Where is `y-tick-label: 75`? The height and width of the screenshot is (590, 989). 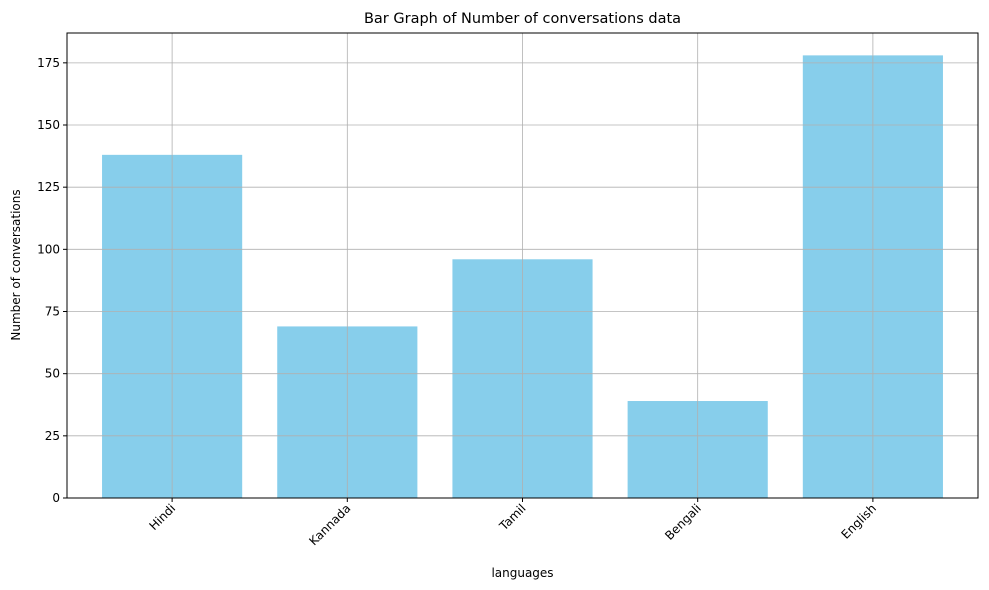 y-tick-label: 75 is located at coordinates (52, 312).